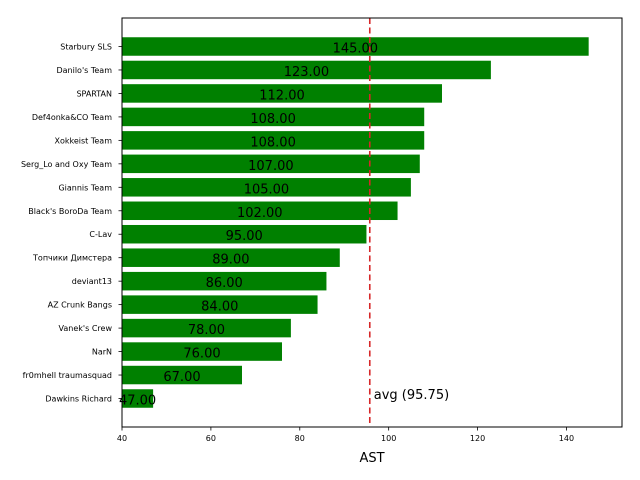 This screenshot has width=640, height=480. Describe the element at coordinates (94, 93) in the screenshot. I see `category-tick-label: SPARTAN` at that location.